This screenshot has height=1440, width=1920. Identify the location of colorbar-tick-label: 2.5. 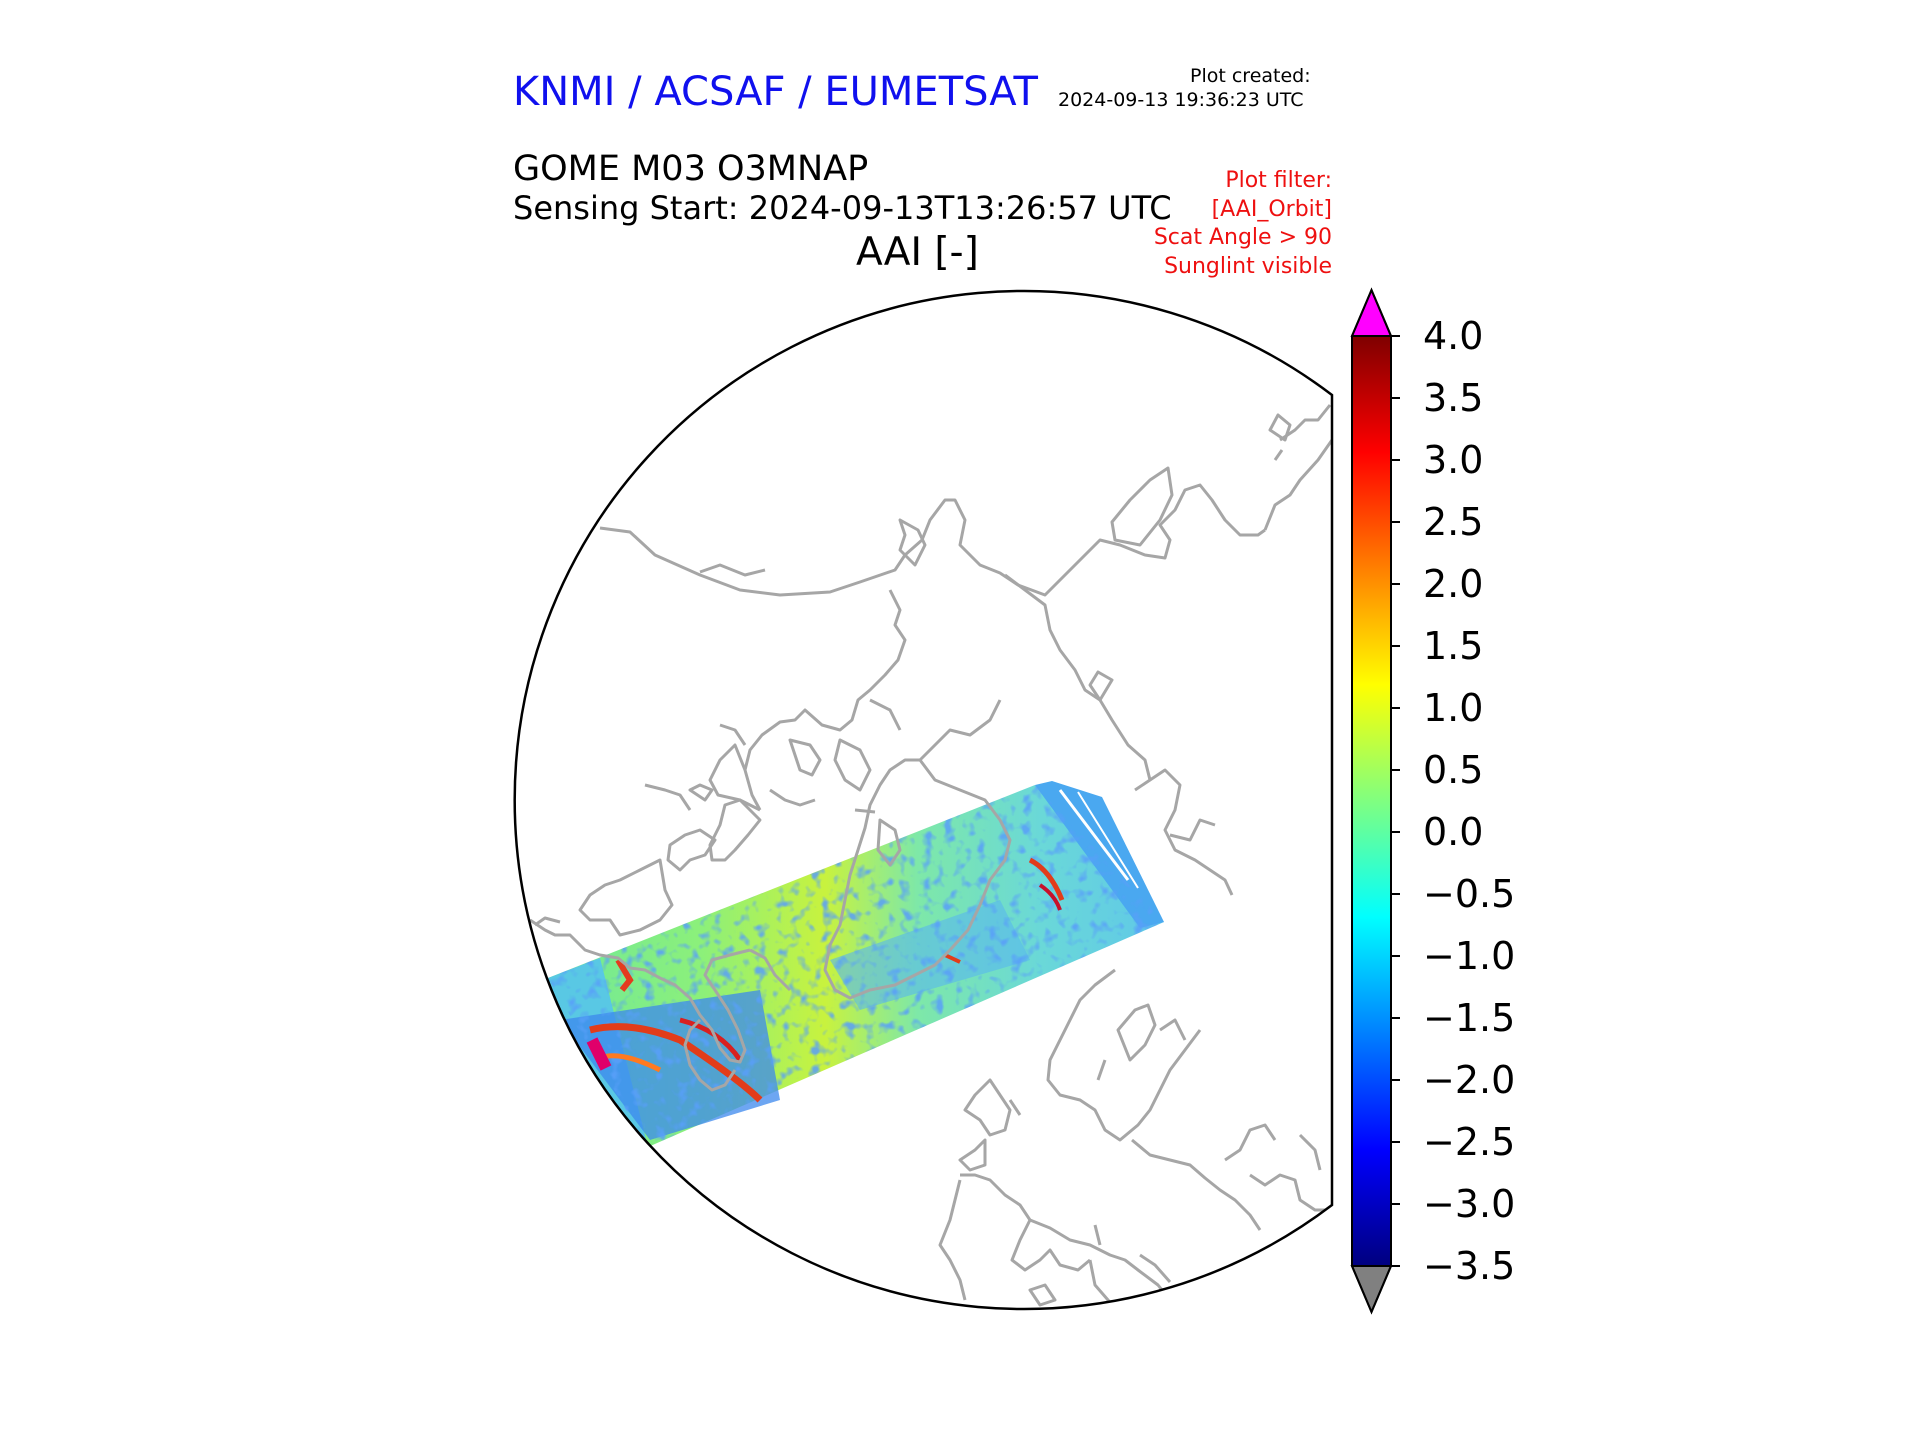
(1453, 522).